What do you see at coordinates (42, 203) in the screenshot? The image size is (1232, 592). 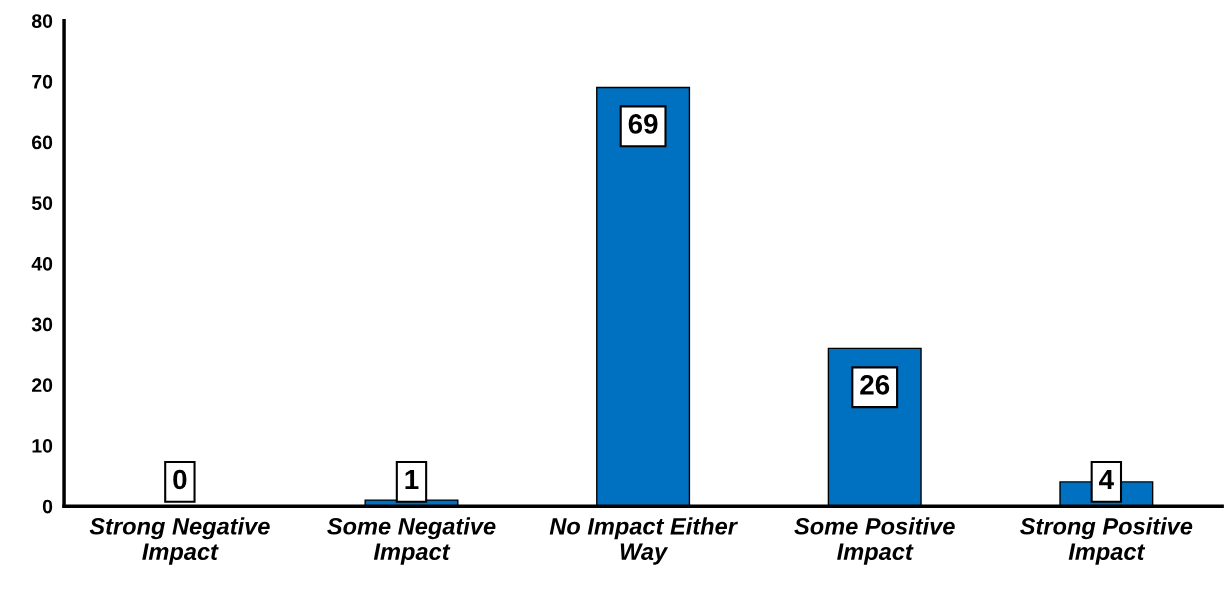 I see `y-tick-label: 50` at bounding box center [42, 203].